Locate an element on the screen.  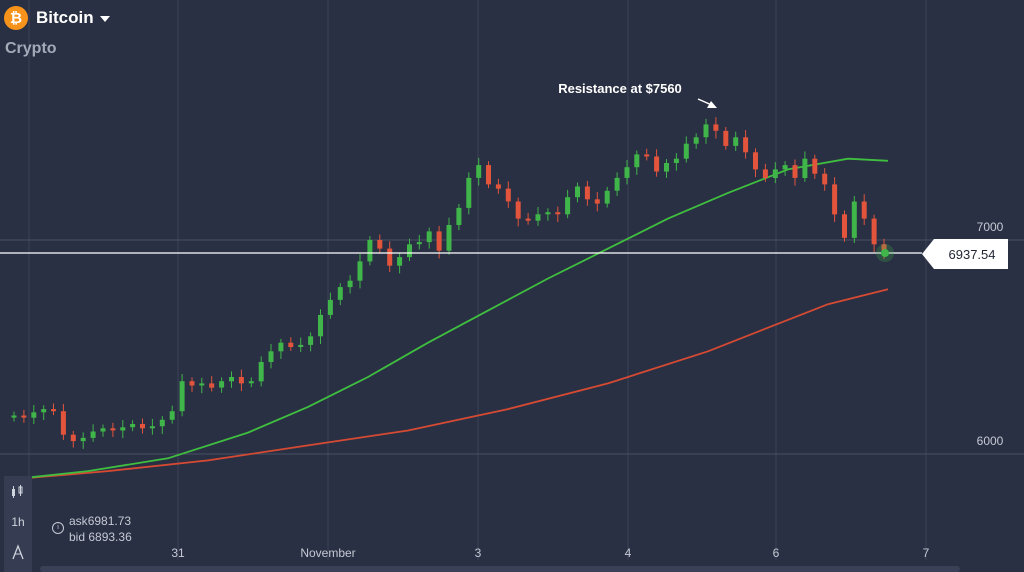
annotation-text: Resistance at $7560 is located at coordinates (620, 88).